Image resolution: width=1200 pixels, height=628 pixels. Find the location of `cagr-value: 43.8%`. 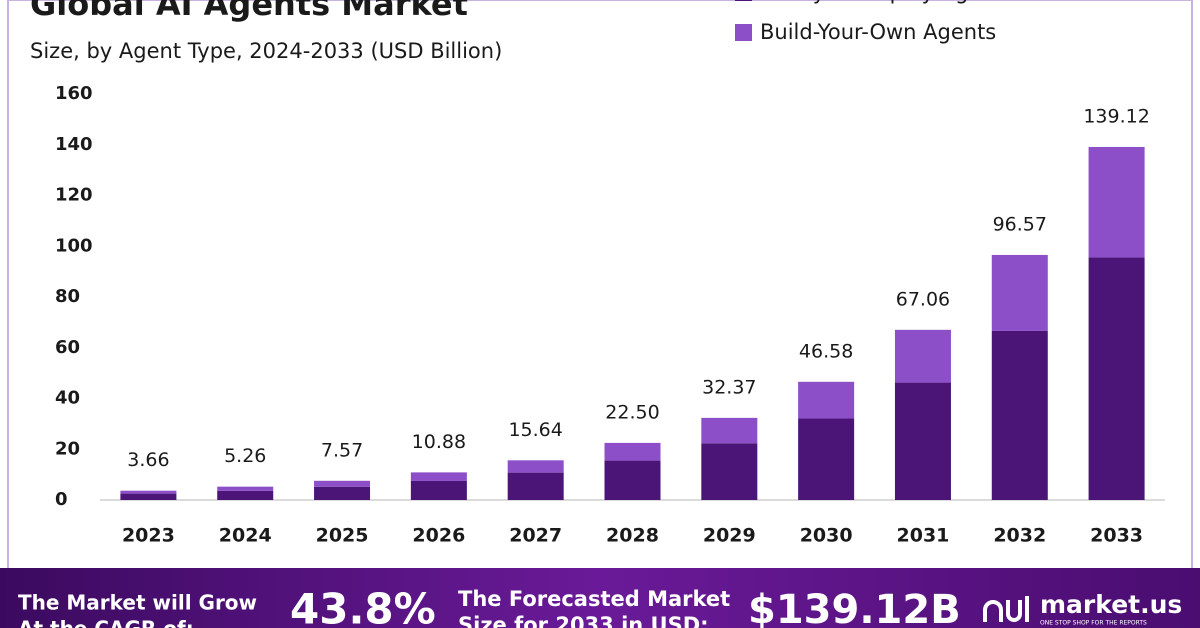

cagr-value: 43.8% is located at coordinates (363, 606).